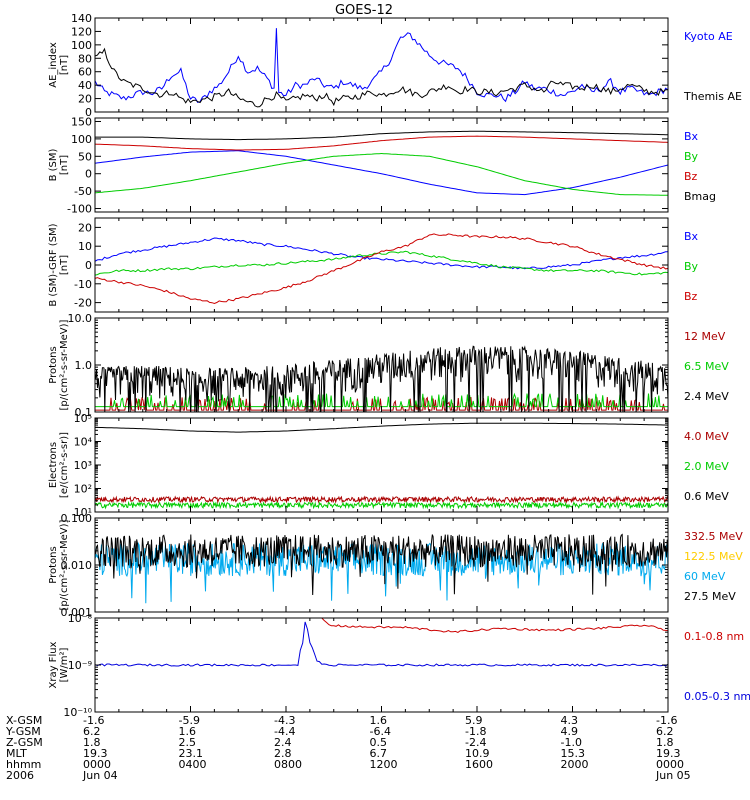  Describe the element at coordinates (53, 264) in the screenshot. I see `ylabel-2-0: B (SM)-GRF (SM)` at that location.